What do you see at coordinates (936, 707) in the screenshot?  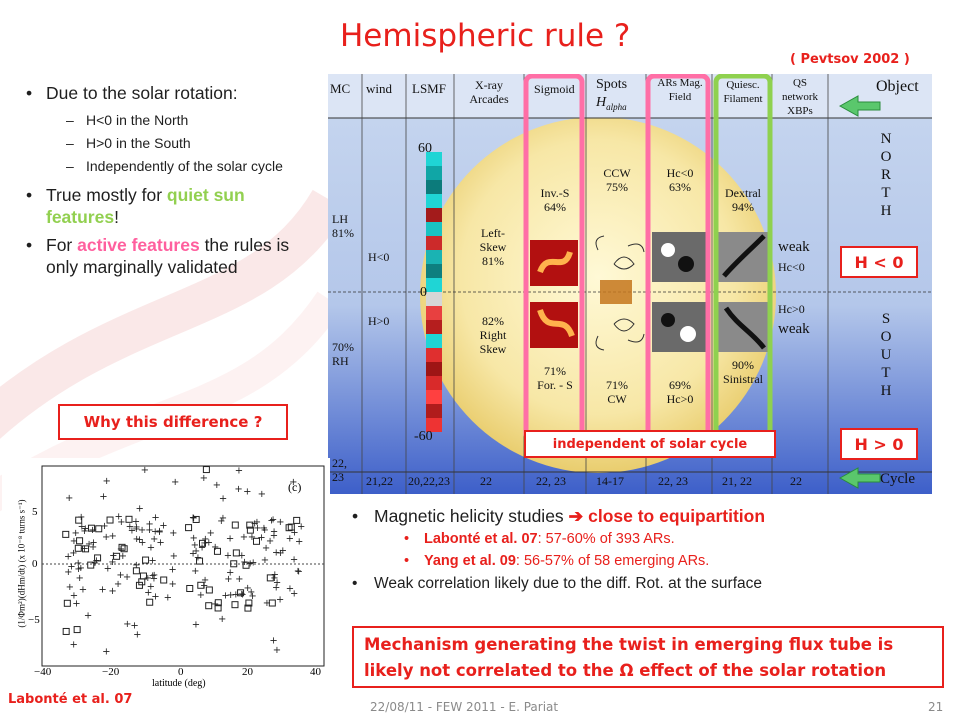 I see `page-number: 21` at bounding box center [936, 707].